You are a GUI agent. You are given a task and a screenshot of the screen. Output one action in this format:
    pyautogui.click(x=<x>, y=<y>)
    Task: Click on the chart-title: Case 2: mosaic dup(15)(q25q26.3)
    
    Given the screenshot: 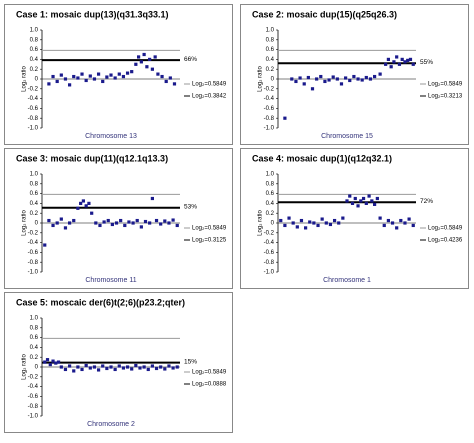 What is the action you would take?
    pyautogui.click(x=324, y=14)
    